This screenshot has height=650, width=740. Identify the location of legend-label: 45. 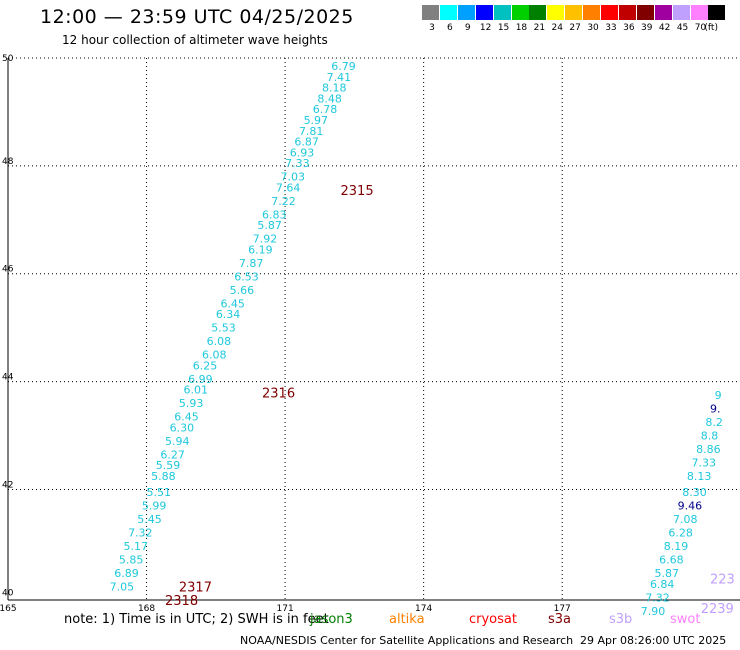
(682, 28).